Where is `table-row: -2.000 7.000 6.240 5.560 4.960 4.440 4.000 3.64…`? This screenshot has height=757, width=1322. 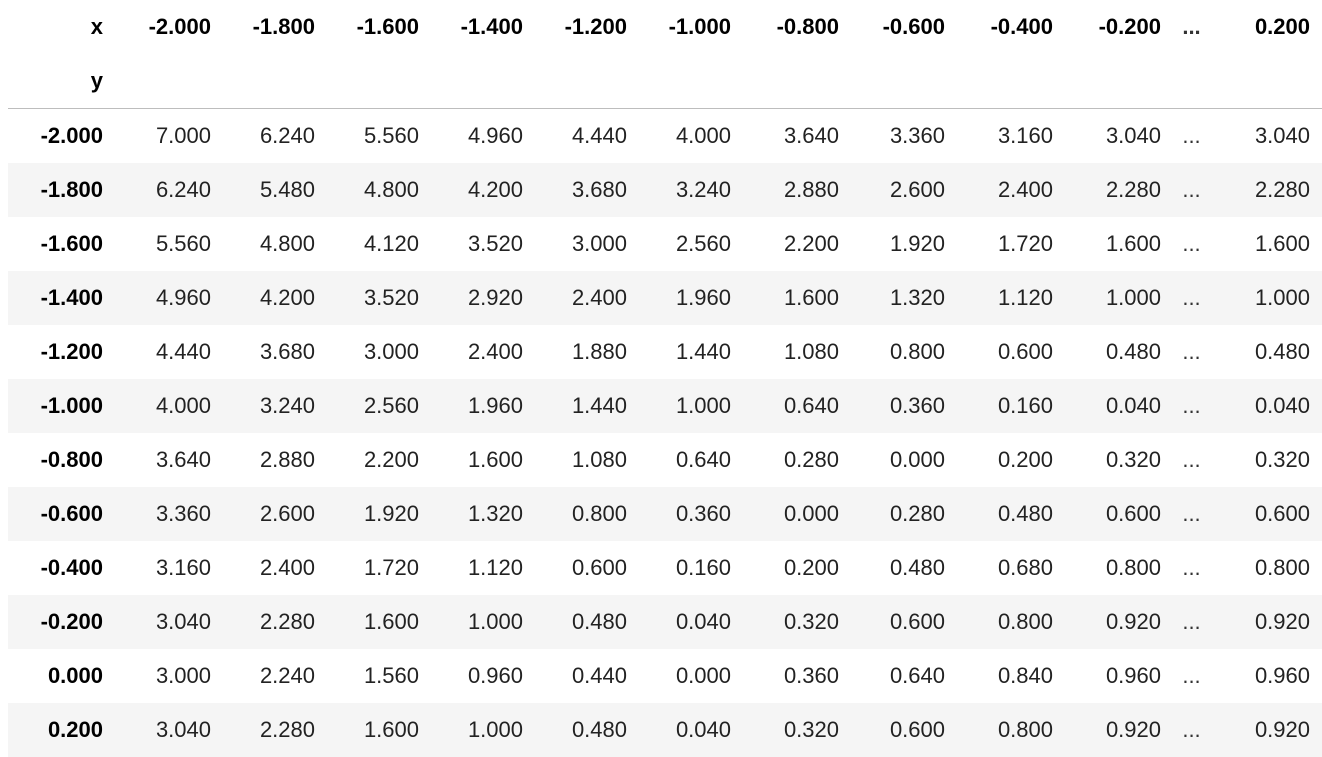 table-row: -2.000 7.000 6.240 5.560 4.960 4.440 4.000 3.64… is located at coordinates (665, 135).